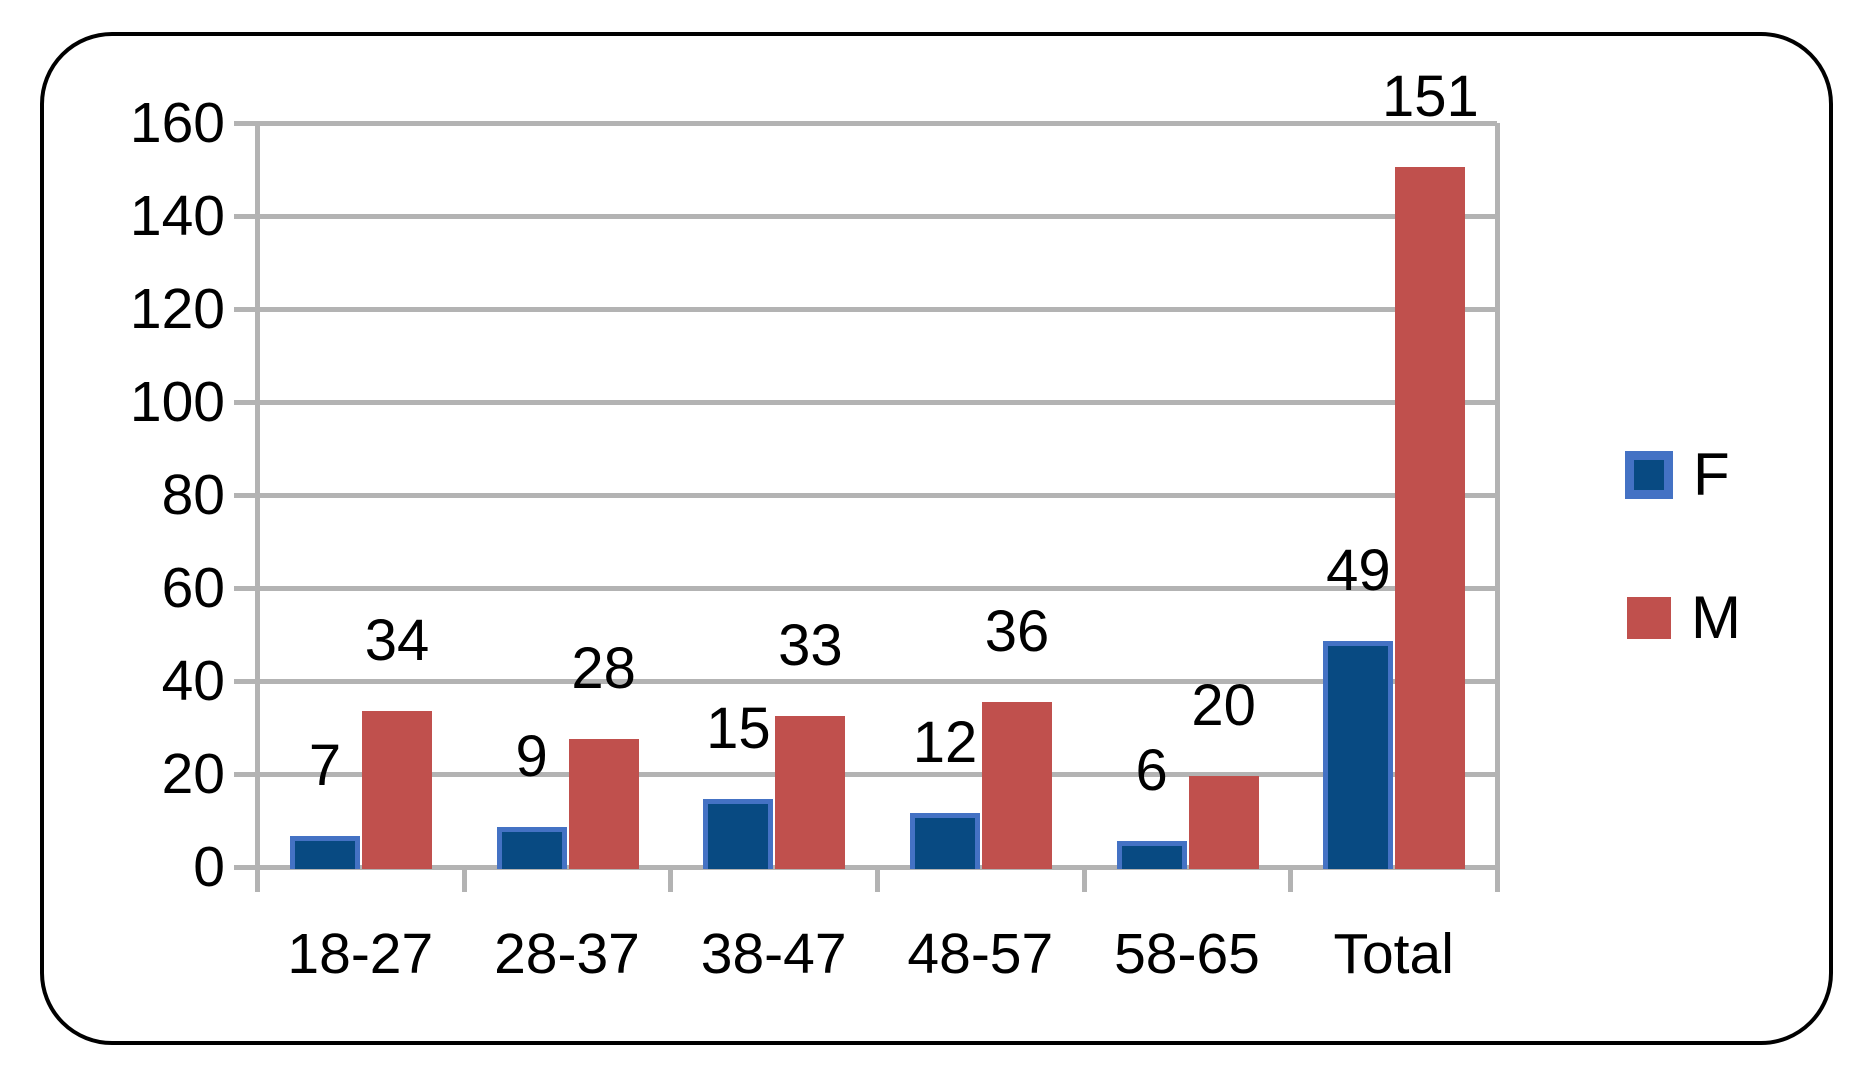  What do you see at coordinates (567, 954) in the screenshot?
I see `x-axis-label-28-37: 28-37` at bounding box center [567, 954].